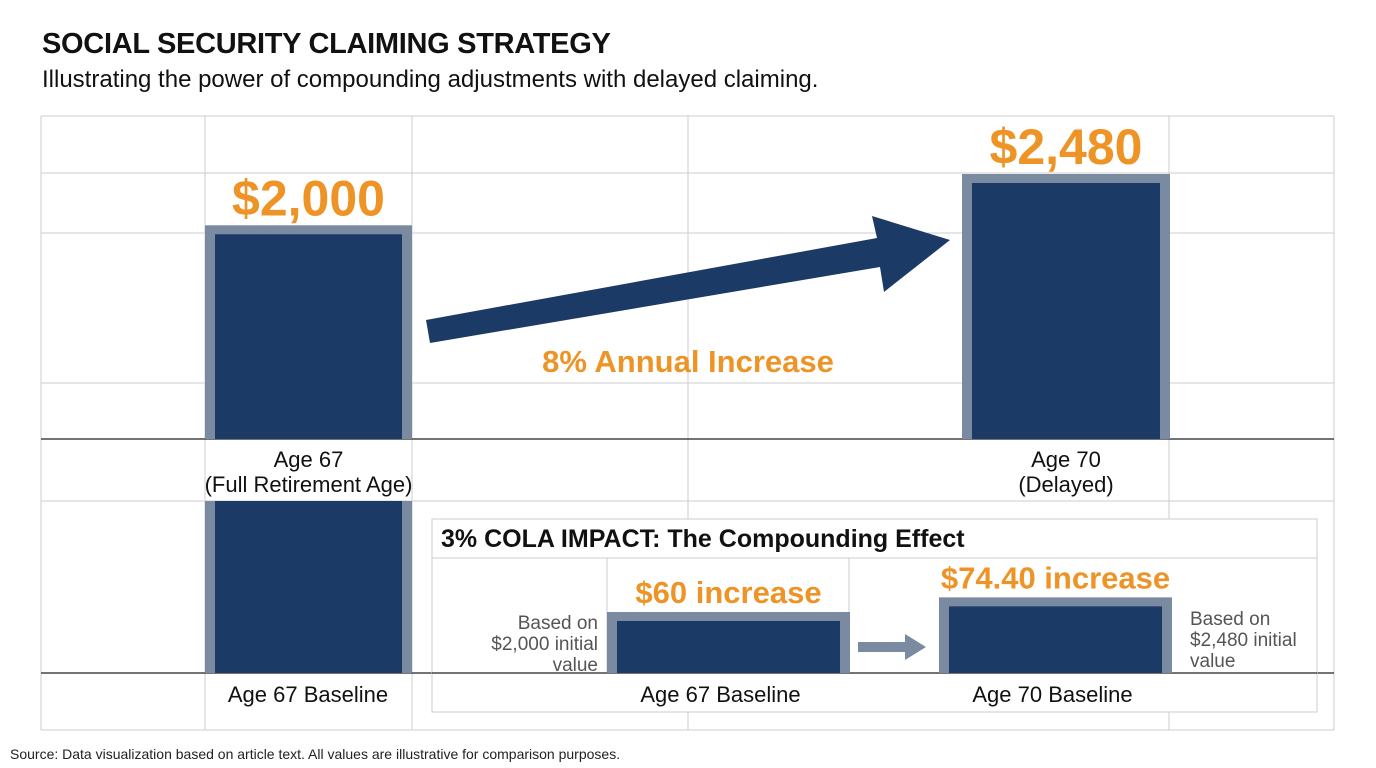  I want to click on x-tick-label: Age 70 Baseline, so click(1052, 694).